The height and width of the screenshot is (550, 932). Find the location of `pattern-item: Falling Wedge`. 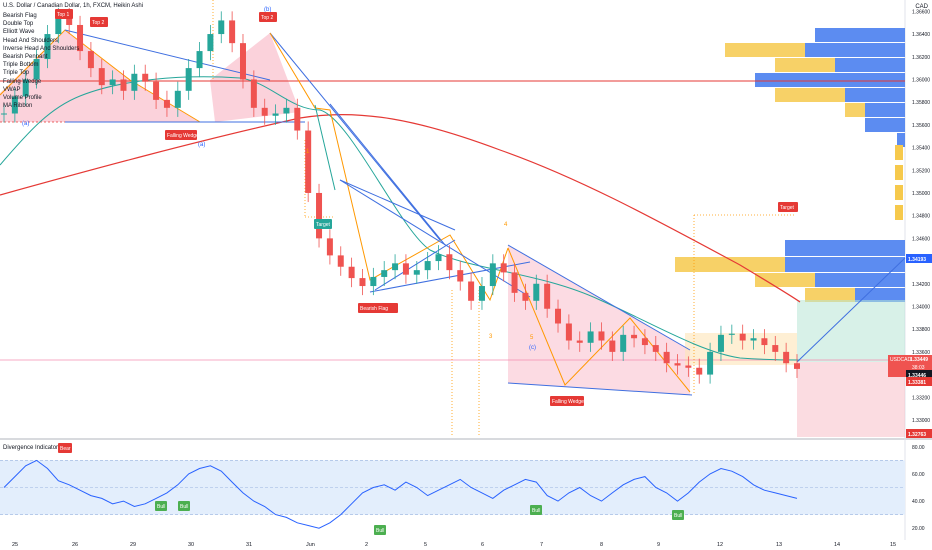

pattern-item: Falling Wedge is located at coordinates (22, 81).